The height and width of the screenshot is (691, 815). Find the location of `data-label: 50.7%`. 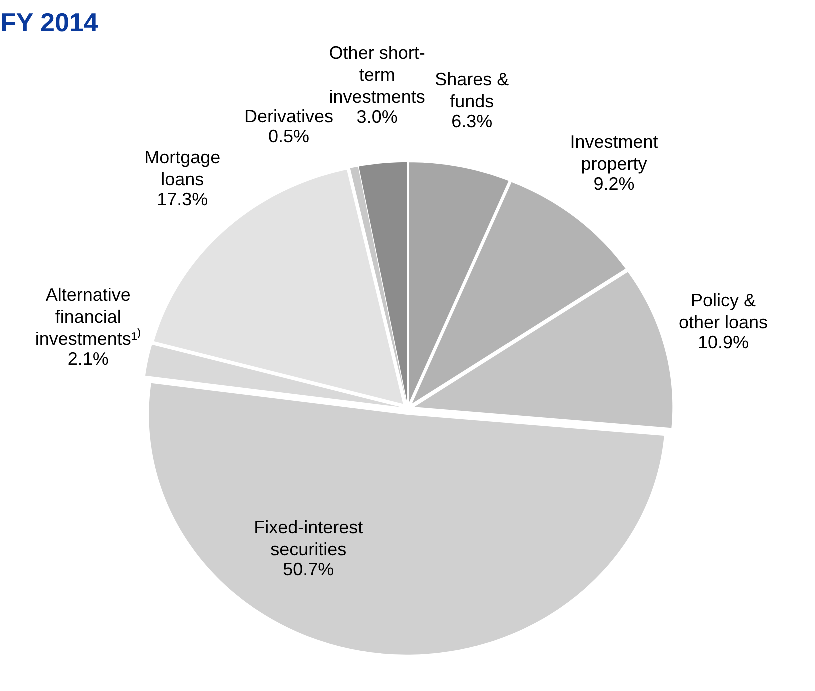

data-label: 50.7% is located at coordinates (308, 569).